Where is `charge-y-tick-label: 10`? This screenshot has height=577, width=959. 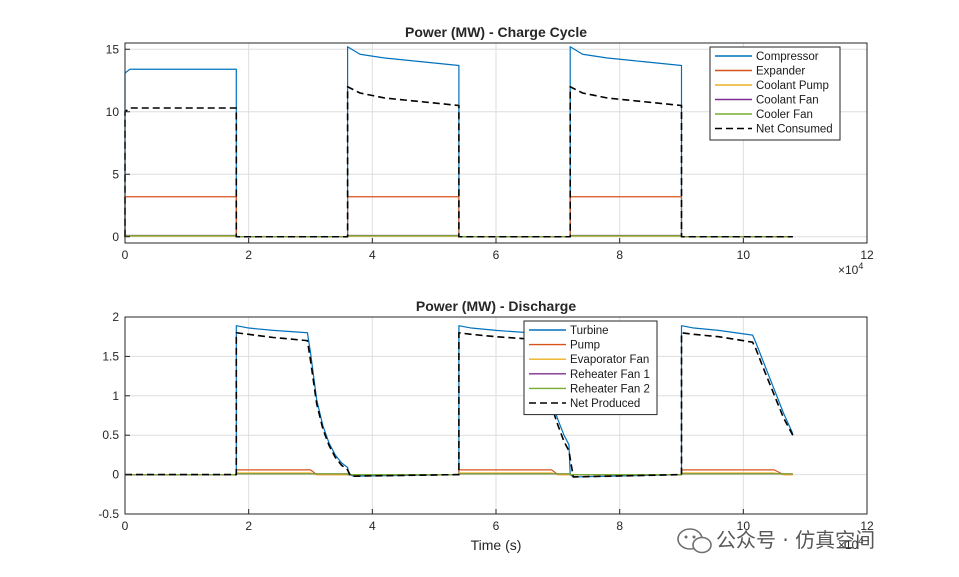
charge-y-tick-label: 10 is located at coordinates (113, 112).